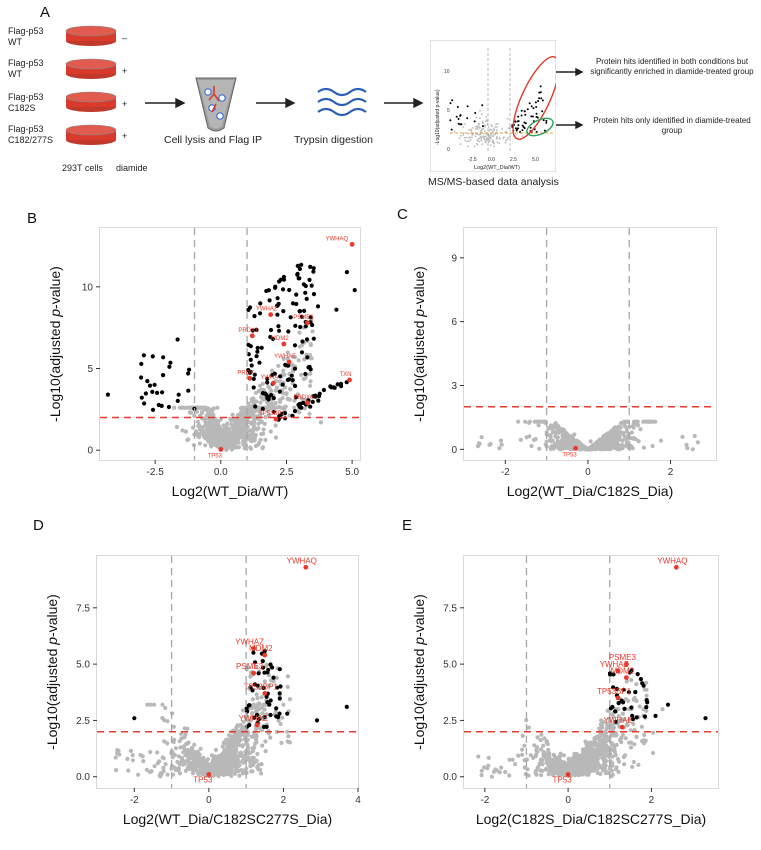  What do you see at coordinates (419, 672) in the screenshot?
I see `y-axis-label: -Log10(adjusted p-value)` at bounding box center [419, 672].